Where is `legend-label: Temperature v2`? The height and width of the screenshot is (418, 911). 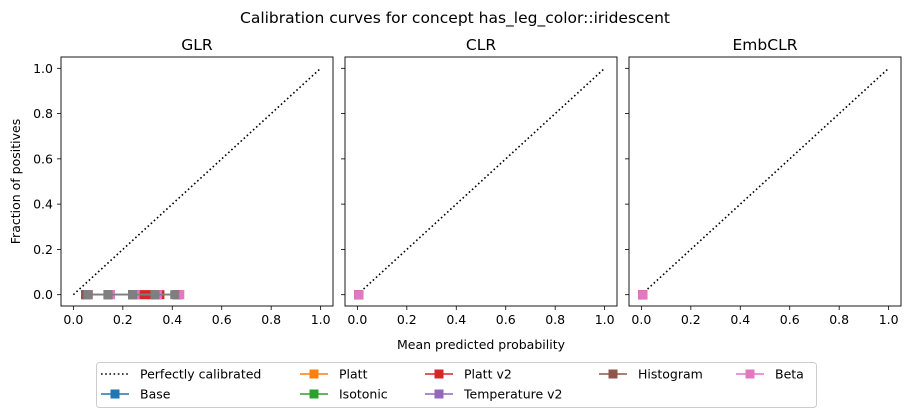 legend-label: Temperature v2 is located at coordinates (513, 394).